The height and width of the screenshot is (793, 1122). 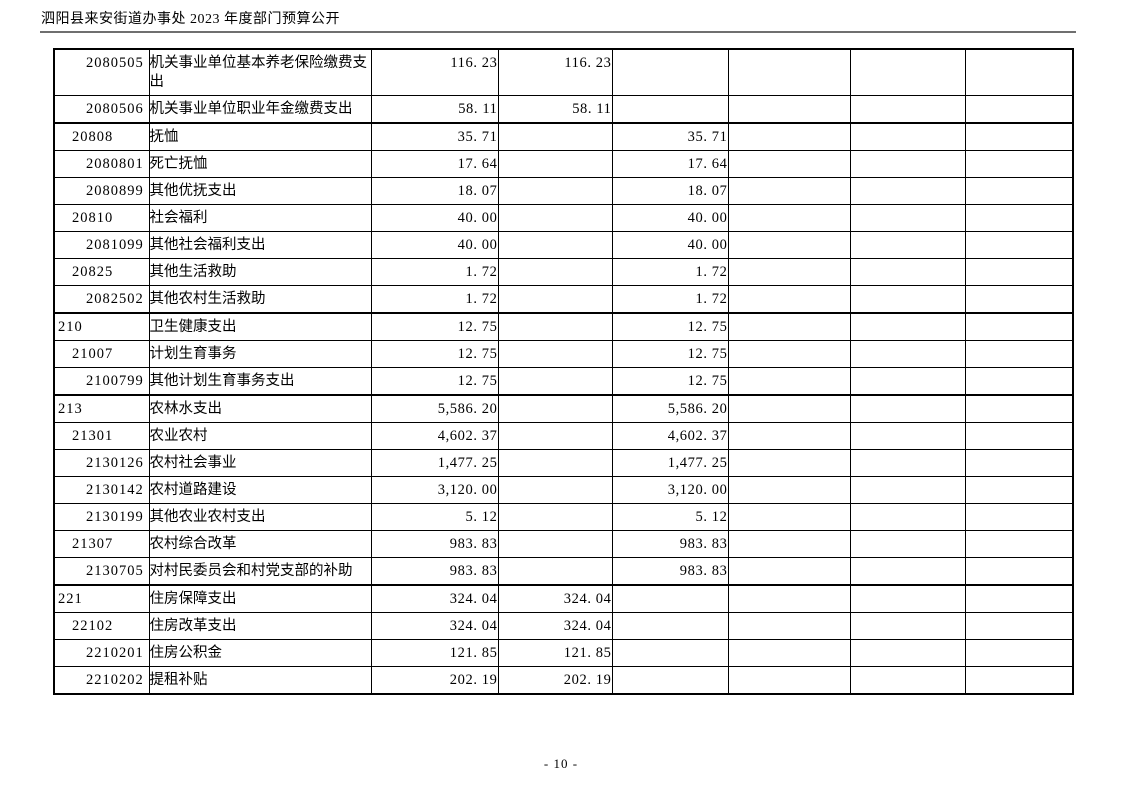 What do you see at coordinates (670, 490) in the screenshot?
I see `amount-cell: 3,120. 00` at bounding box center [670, 490].